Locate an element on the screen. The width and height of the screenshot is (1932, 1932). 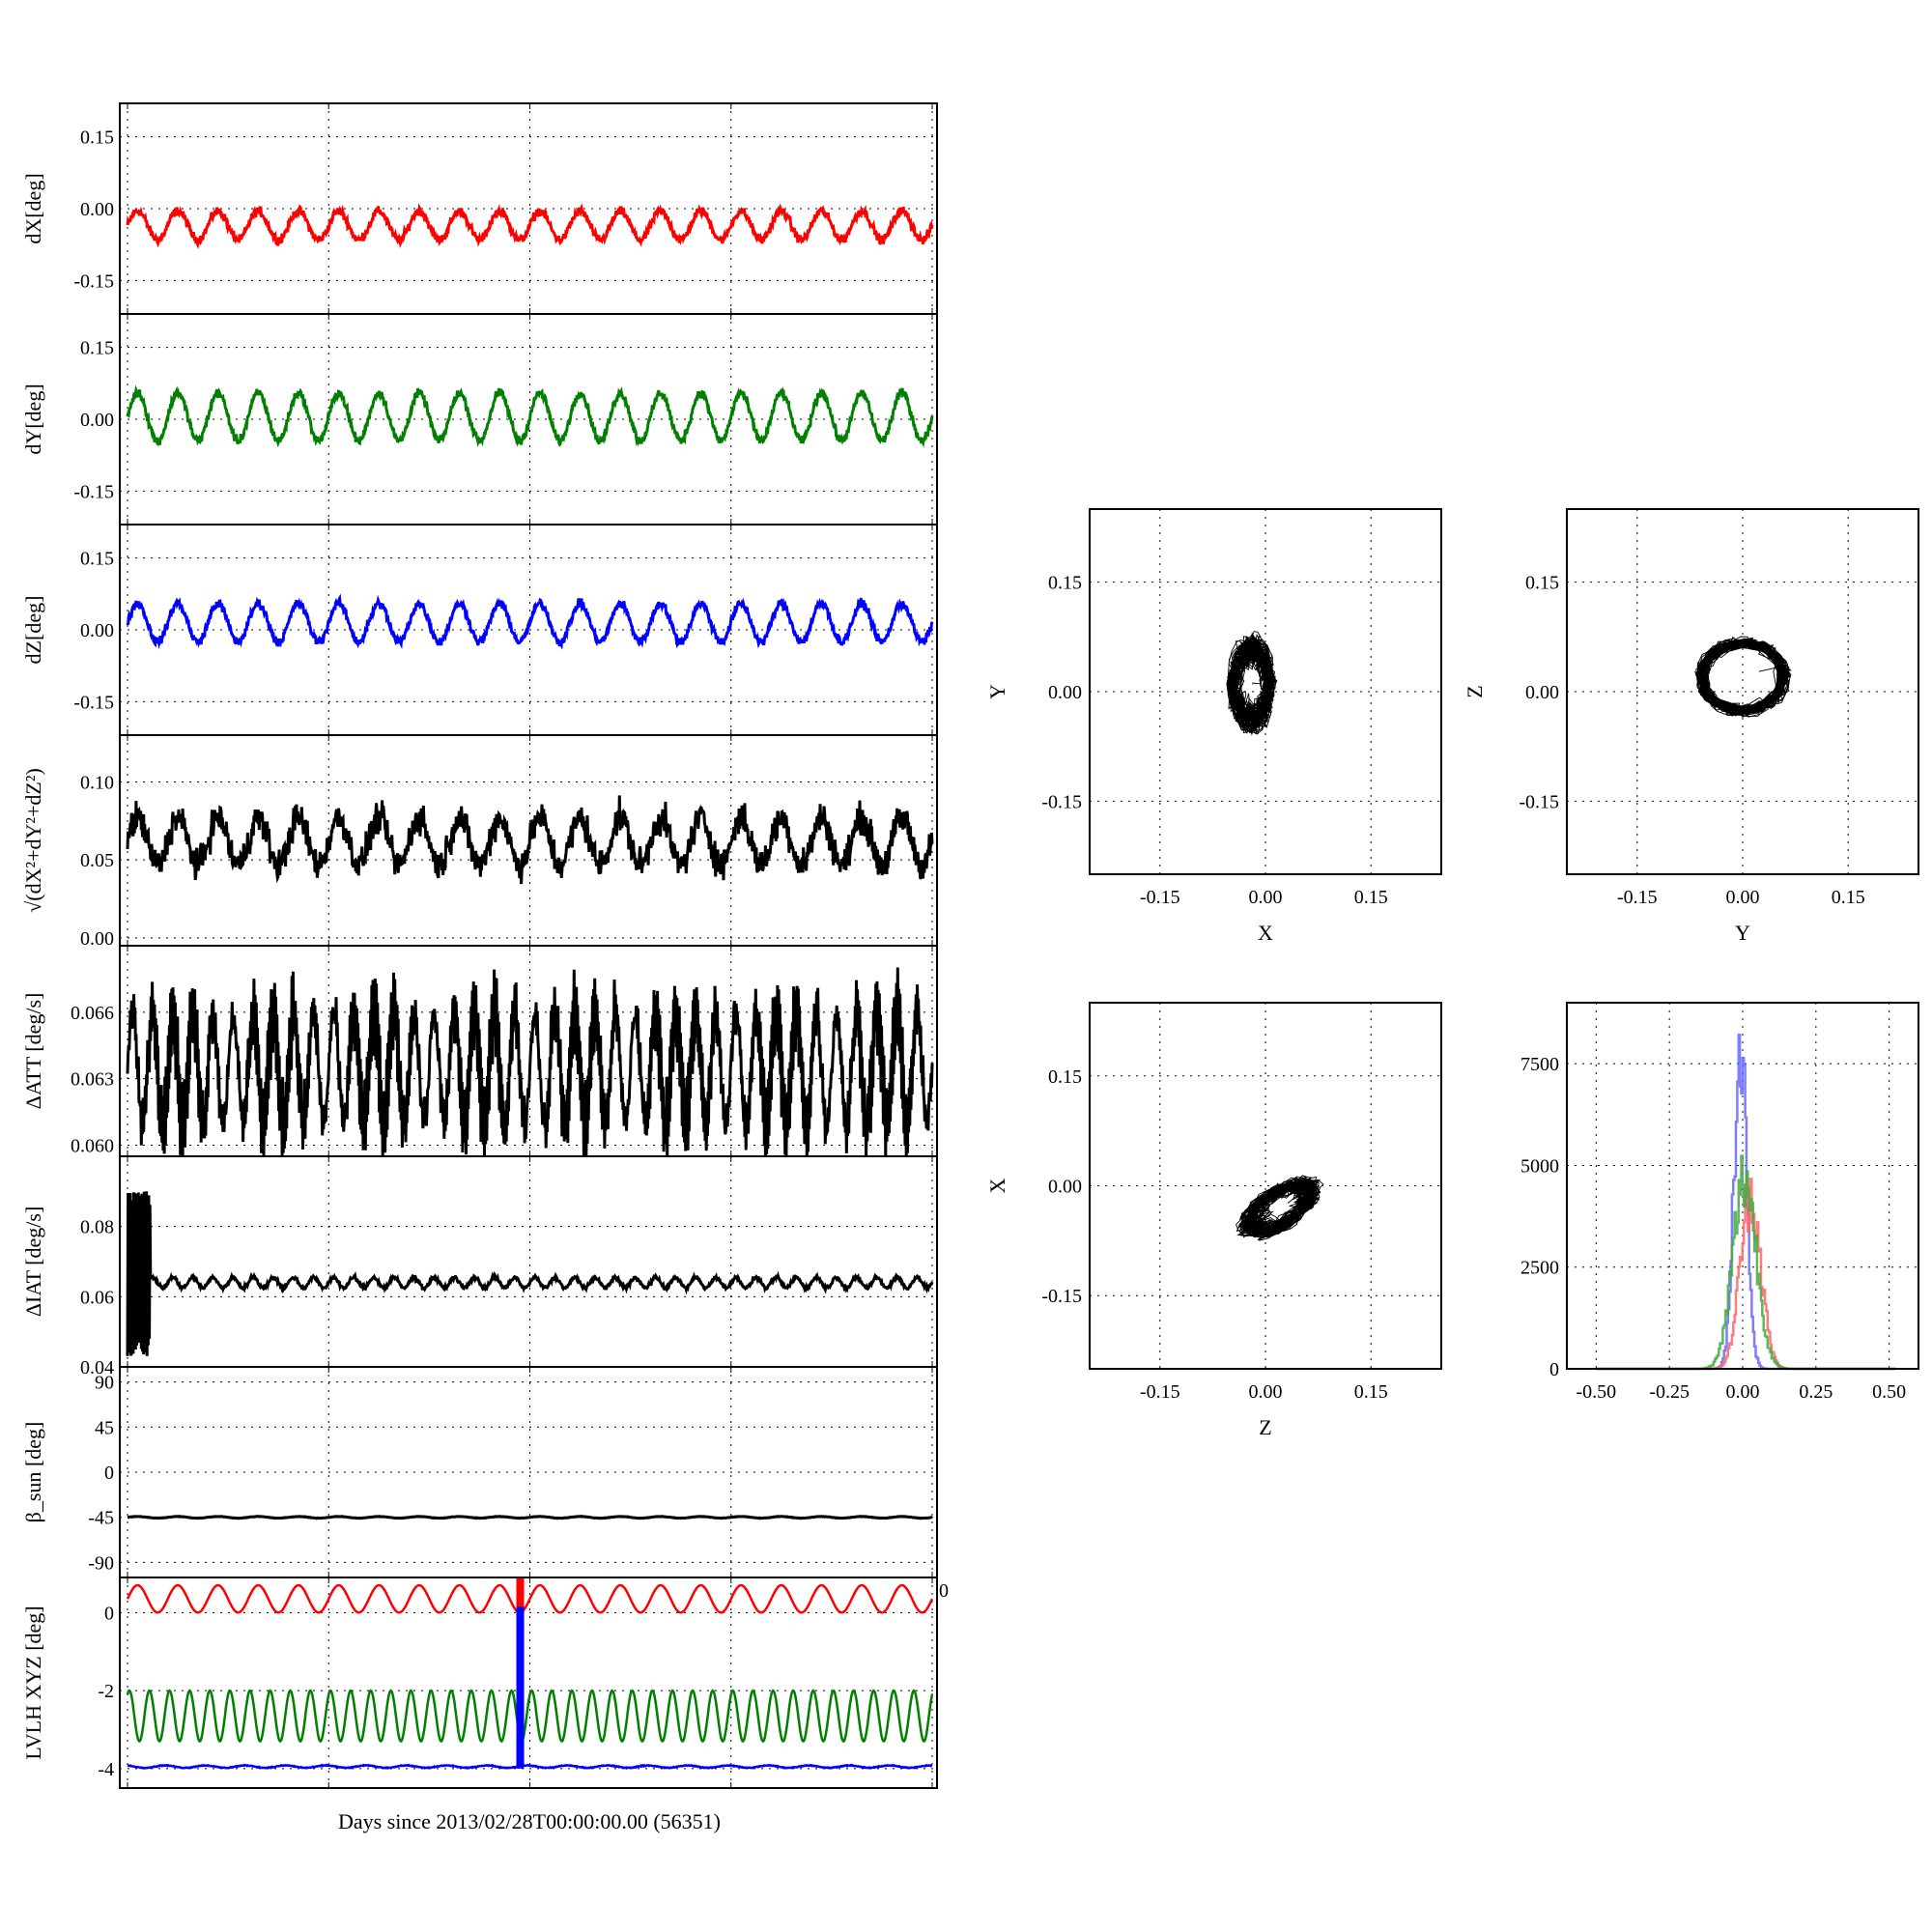
scatter-yz: -0.15 -0.15 0.00 0.00 0.15 0.15 Y Z is located at coordinates (1691, 726).